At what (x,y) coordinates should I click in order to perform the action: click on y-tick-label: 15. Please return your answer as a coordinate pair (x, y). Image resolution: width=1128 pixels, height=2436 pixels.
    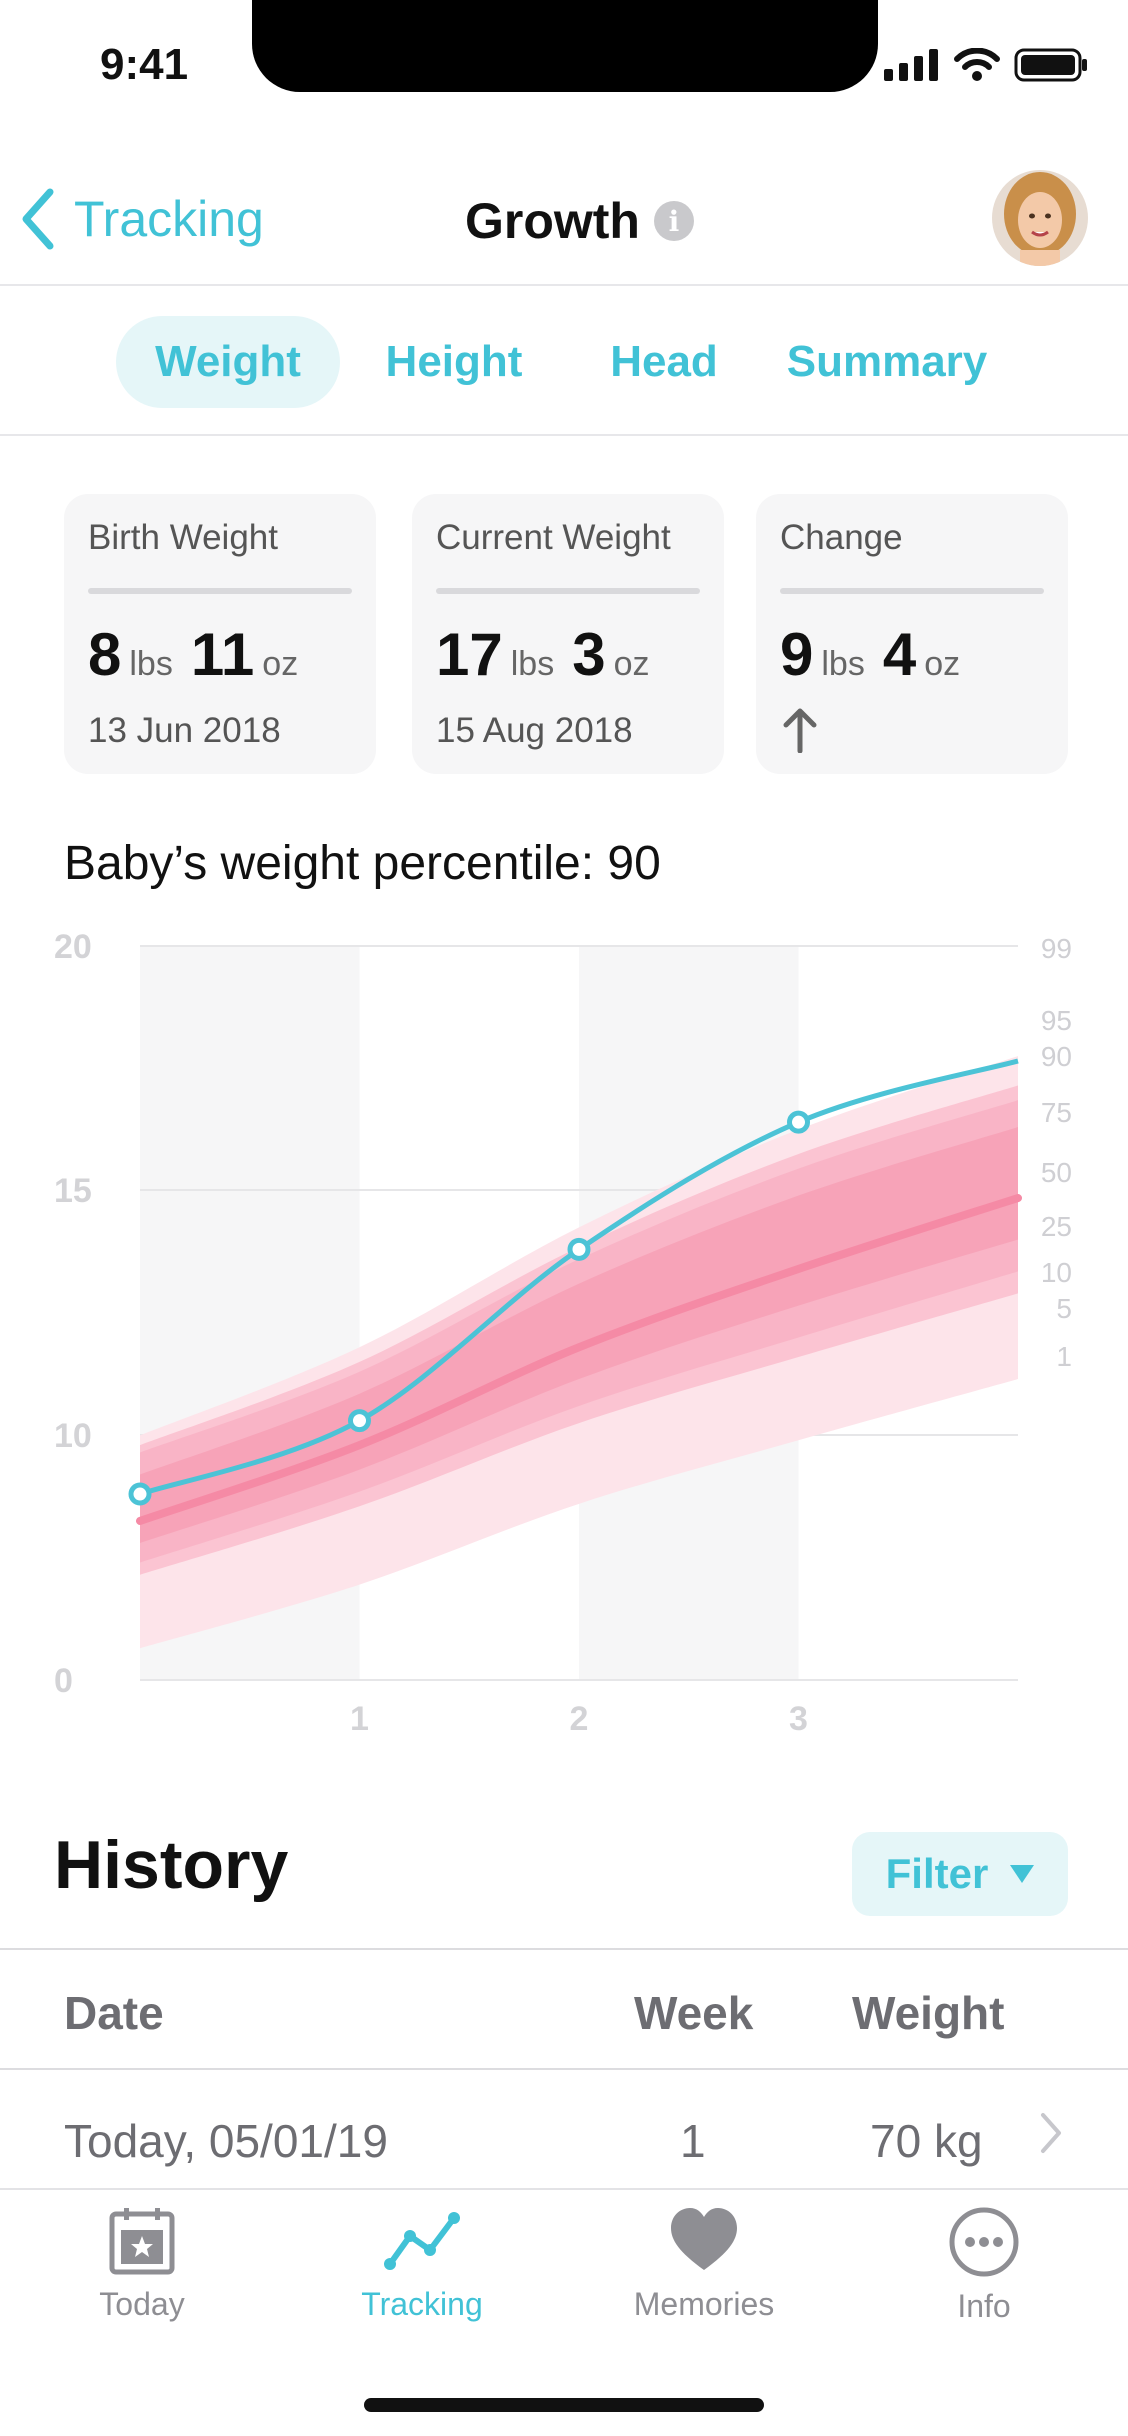
    Looking at the image, I should click on (73, 1191).